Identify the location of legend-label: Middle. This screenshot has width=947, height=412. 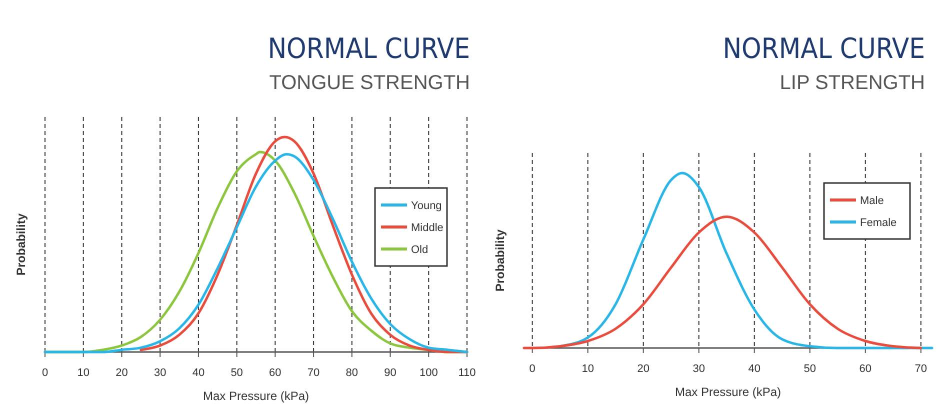
(427, 228).